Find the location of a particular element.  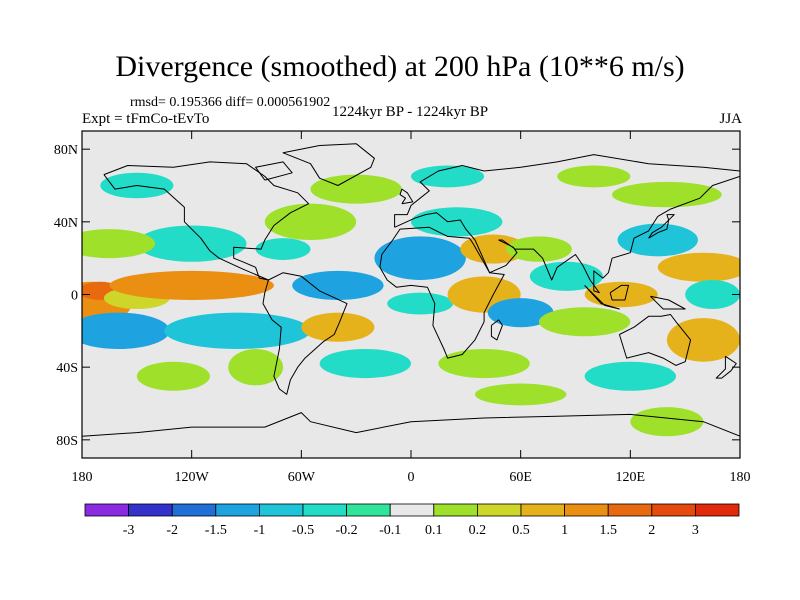

stats-text: rmsd= 0.195366 diff= 0.000561902 is located at coordinates (230, 102).